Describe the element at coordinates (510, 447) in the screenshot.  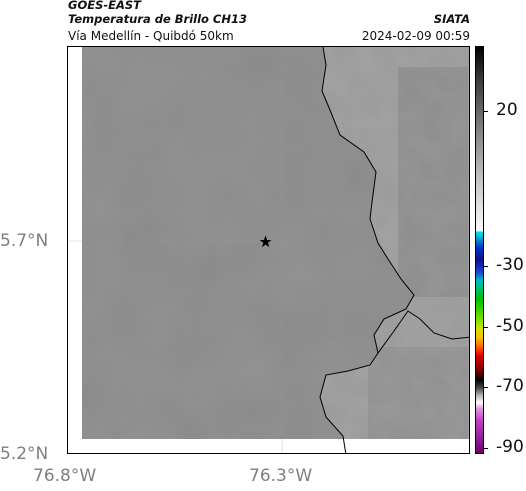
I see `colorbar-label-minus90: -90` at that location.